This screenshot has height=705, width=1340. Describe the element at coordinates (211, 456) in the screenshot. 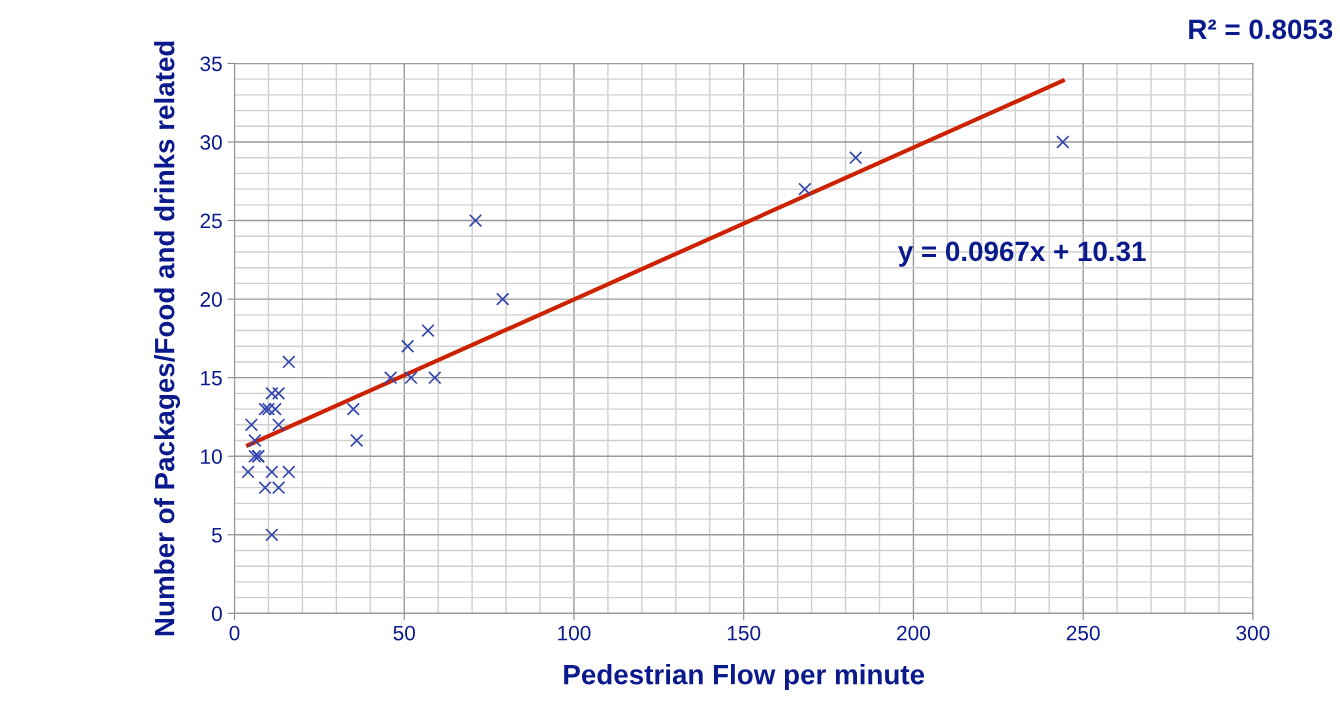

I see `y-tick-label: 10` at that location.